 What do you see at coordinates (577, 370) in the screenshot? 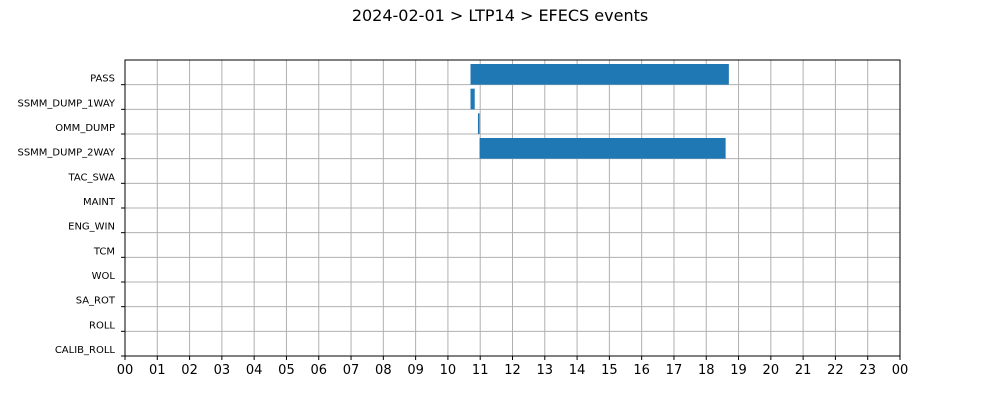
I see `x-tick-label: 14` at bounding box center [577, 370].